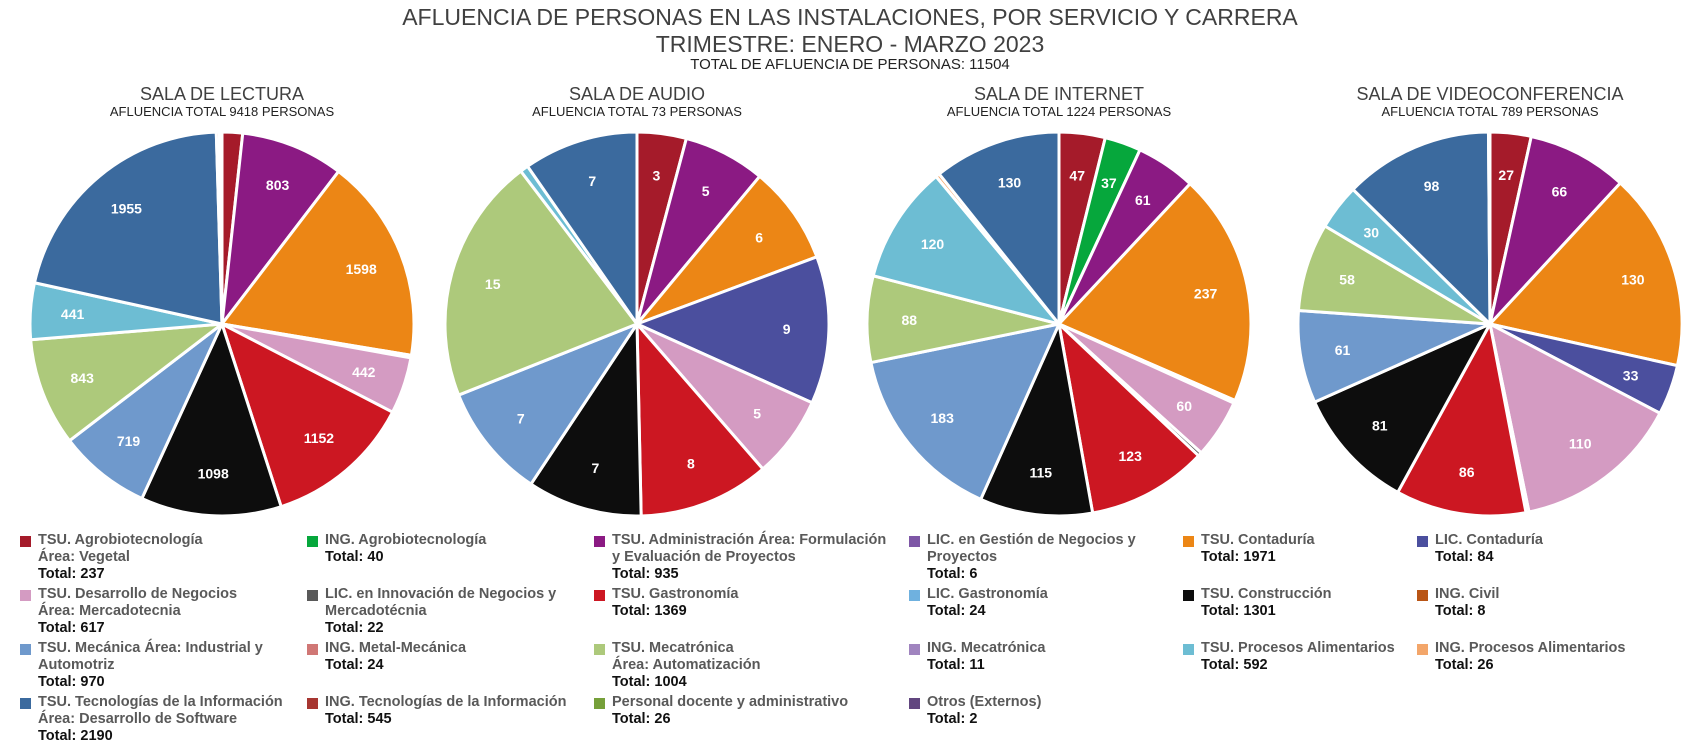 The image size is (1700, 750). Describe the element at coordinates (1131, 456) in the screenshot. I see `data-label: 123` at that location.